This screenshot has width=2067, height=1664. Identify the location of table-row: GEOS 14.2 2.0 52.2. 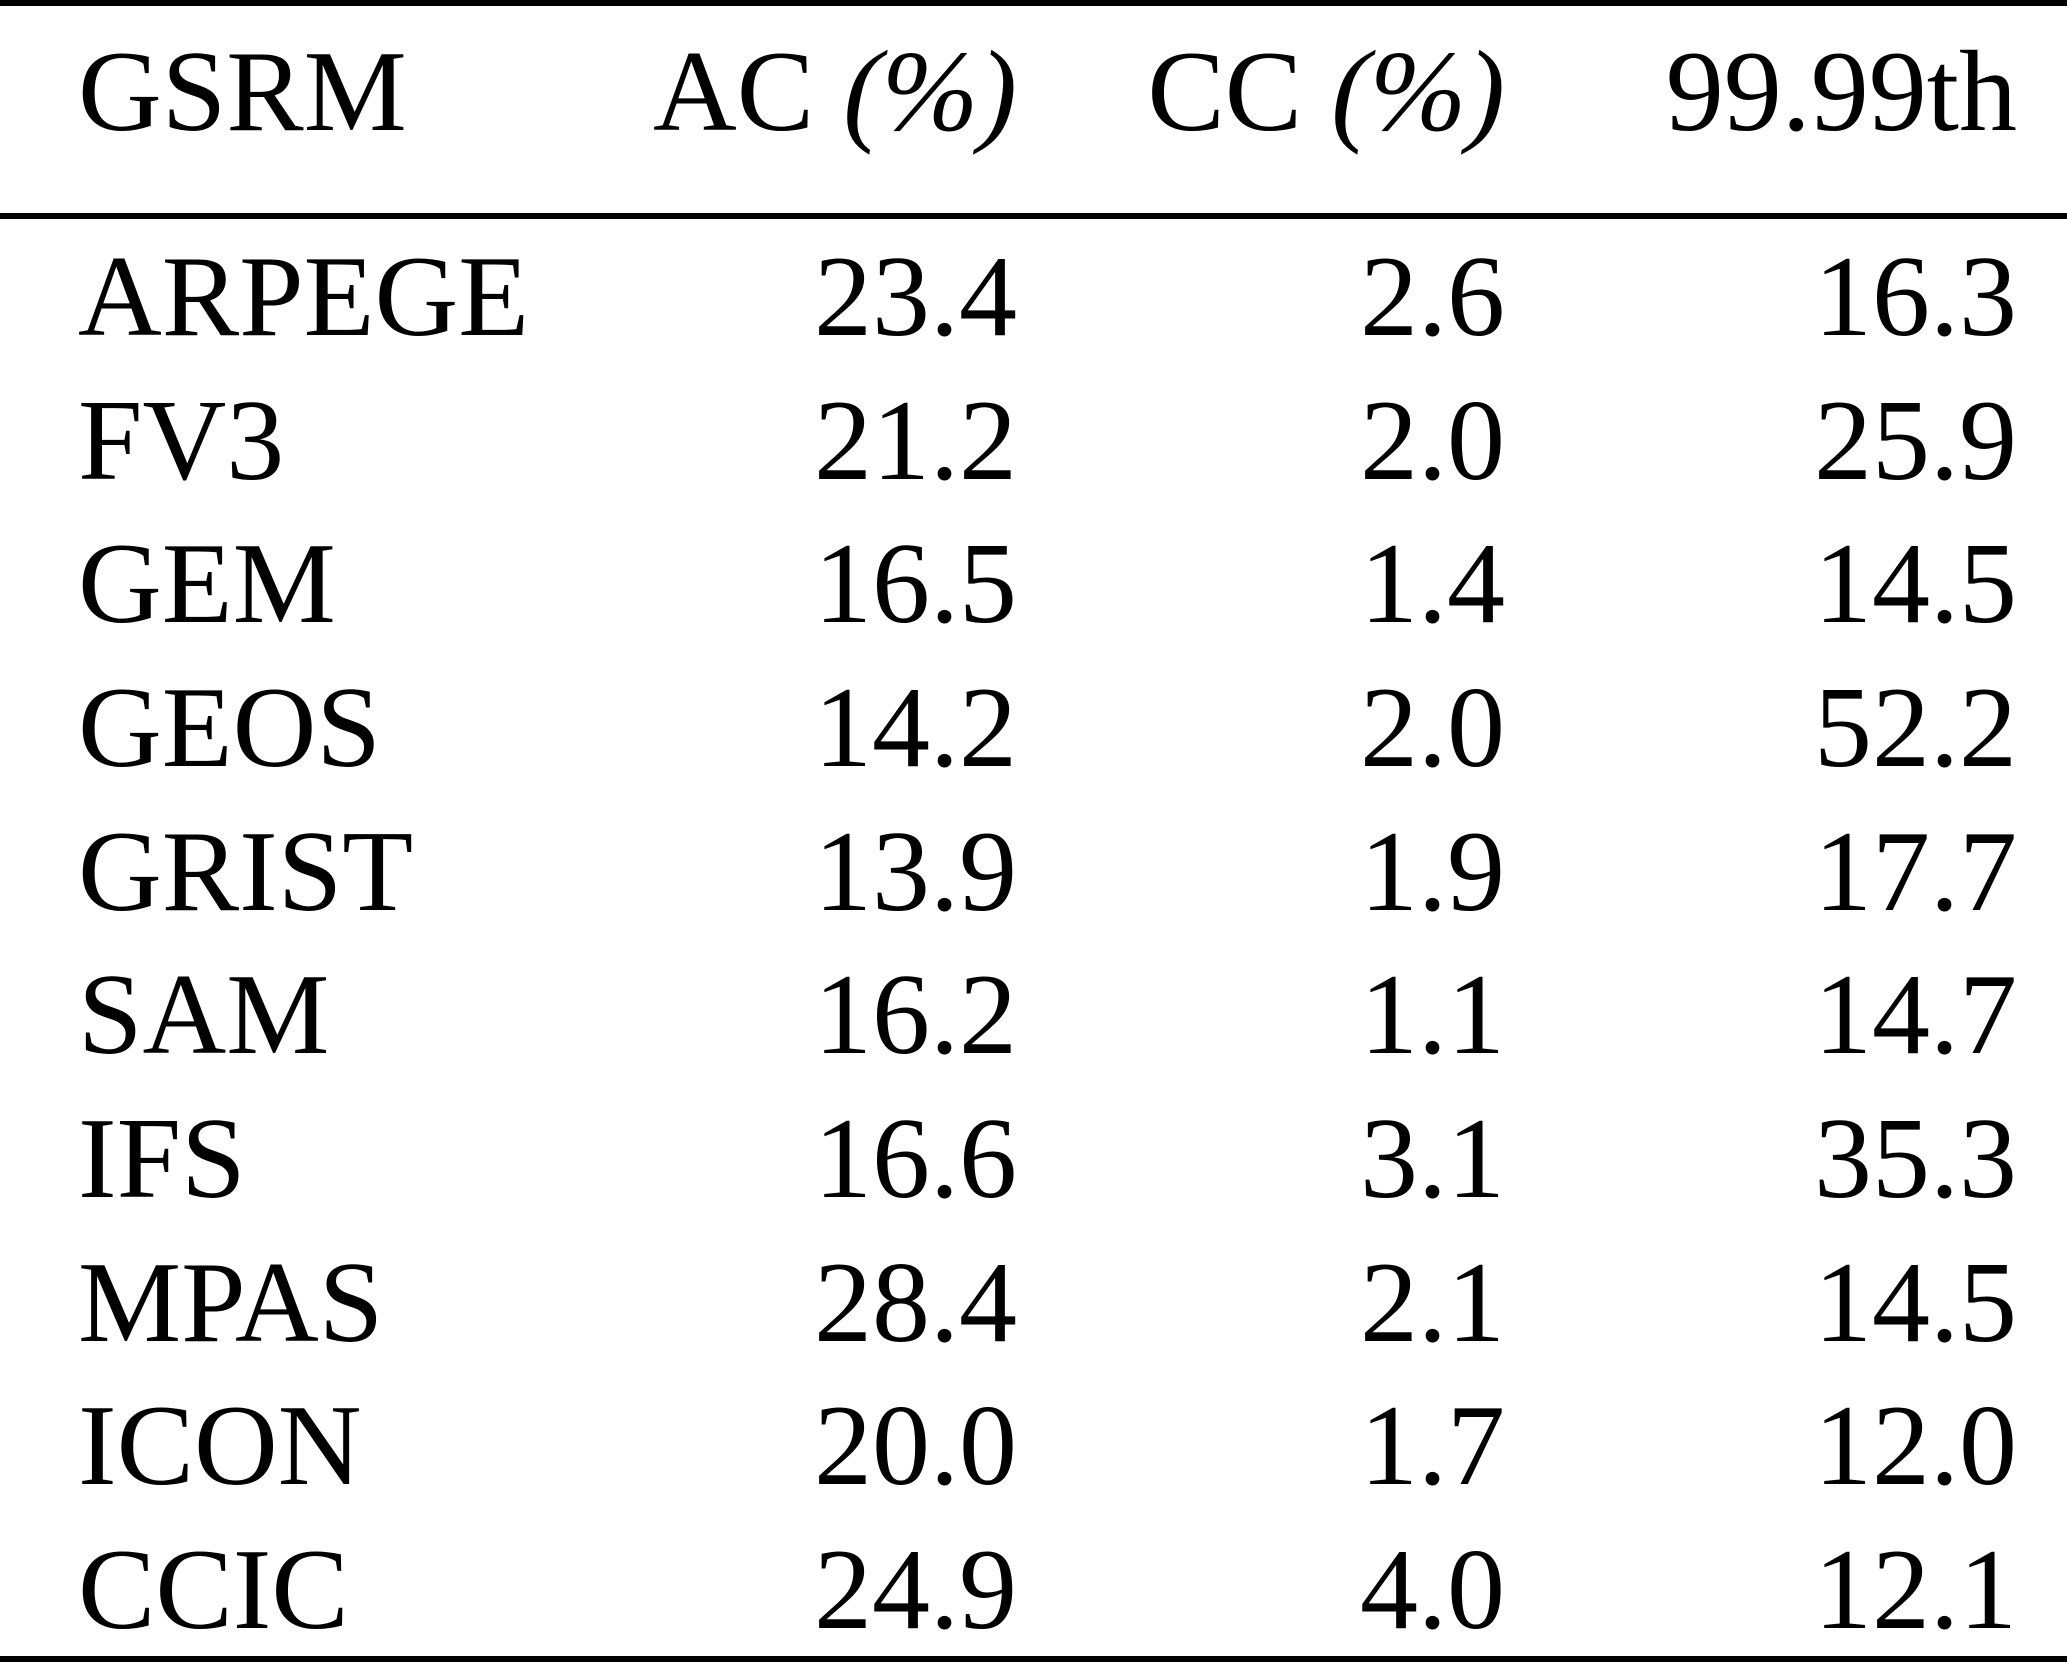
(1033, 722).